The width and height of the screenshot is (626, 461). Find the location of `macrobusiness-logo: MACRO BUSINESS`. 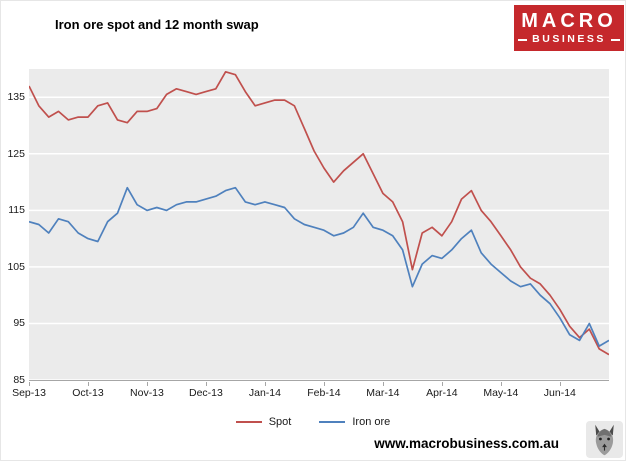

macrobusiness-logo: MACRO BUSINESS is located at coordinates (569, 28).